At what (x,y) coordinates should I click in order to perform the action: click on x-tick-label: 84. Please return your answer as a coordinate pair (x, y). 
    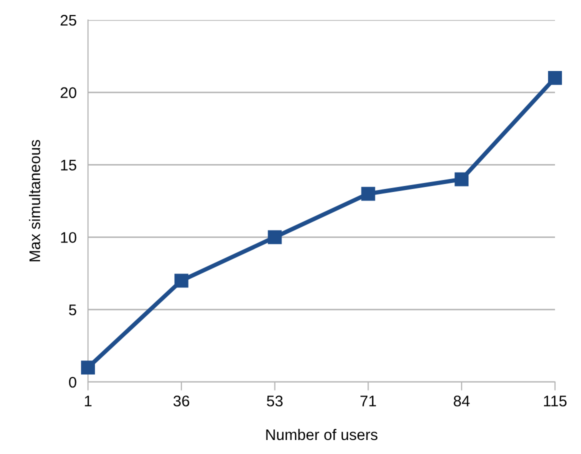
    Looking at the image, I should click on (462, 401).